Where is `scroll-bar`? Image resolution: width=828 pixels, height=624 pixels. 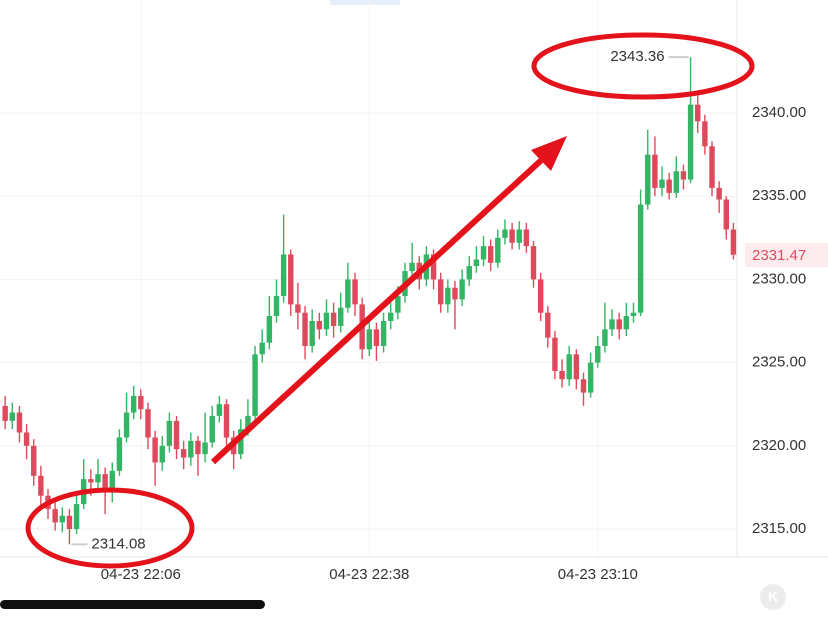
scroll-bar is located at coordinates (132, 604).